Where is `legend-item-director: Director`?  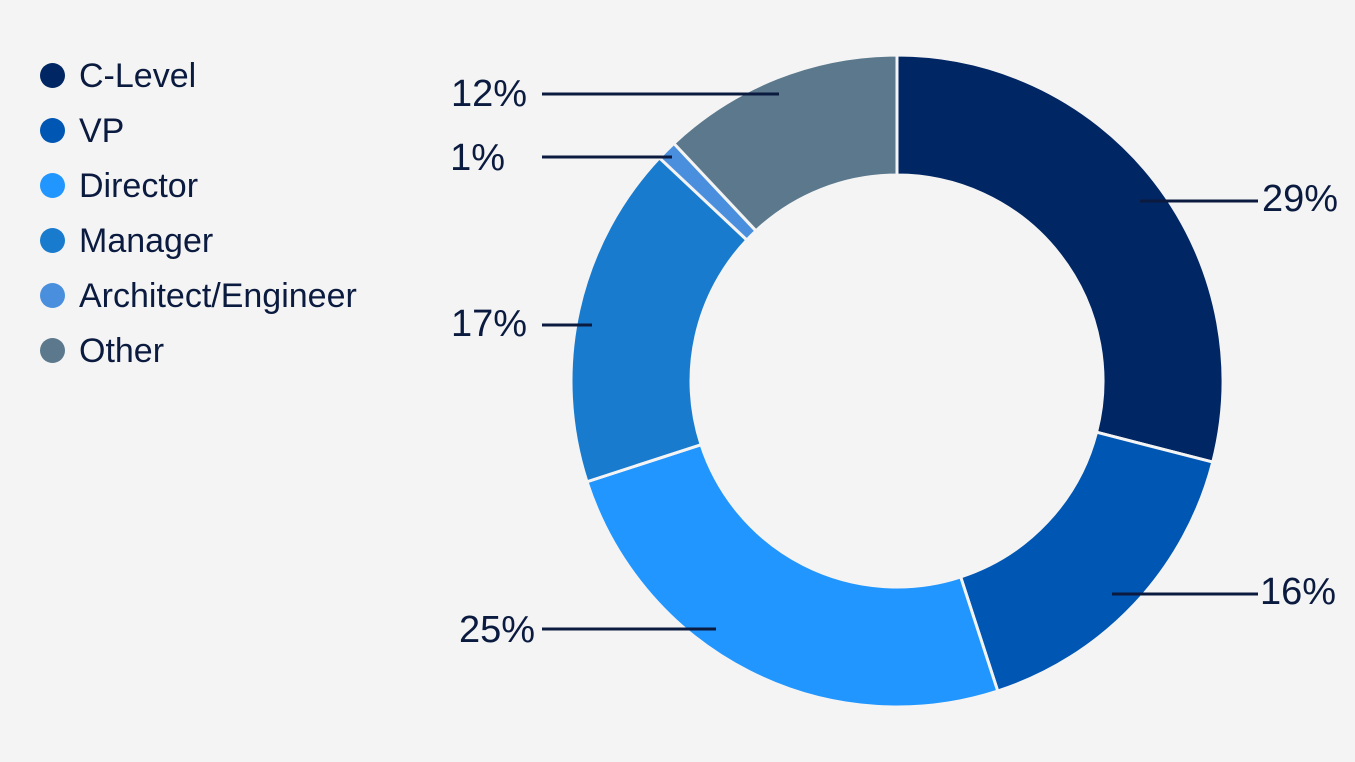 legend-item-director: Director is located at coordinates (198, 185).